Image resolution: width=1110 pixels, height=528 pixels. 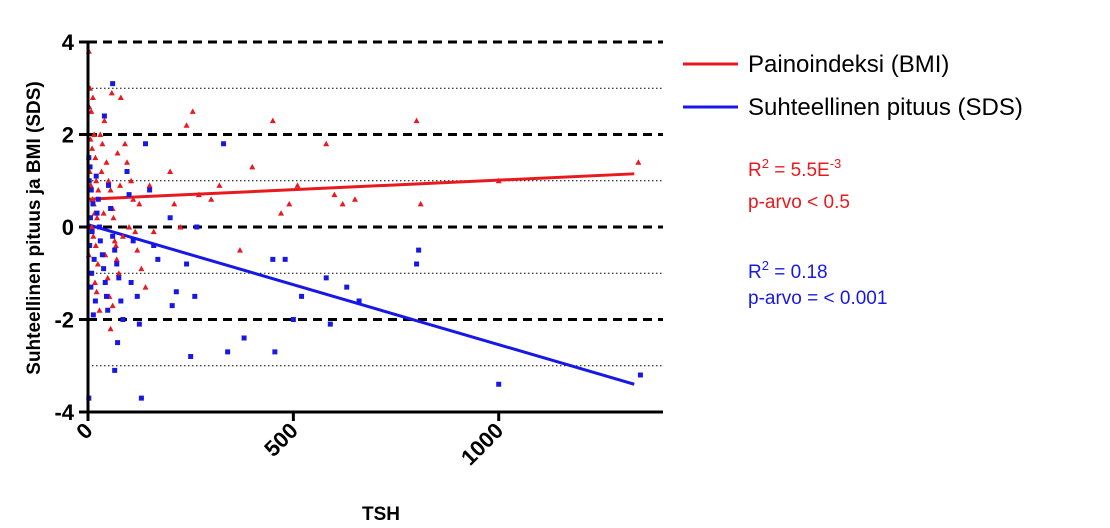 I want to click on annotation-p-bmi: p-arvo < 0.5, so click(x=799, y=202).